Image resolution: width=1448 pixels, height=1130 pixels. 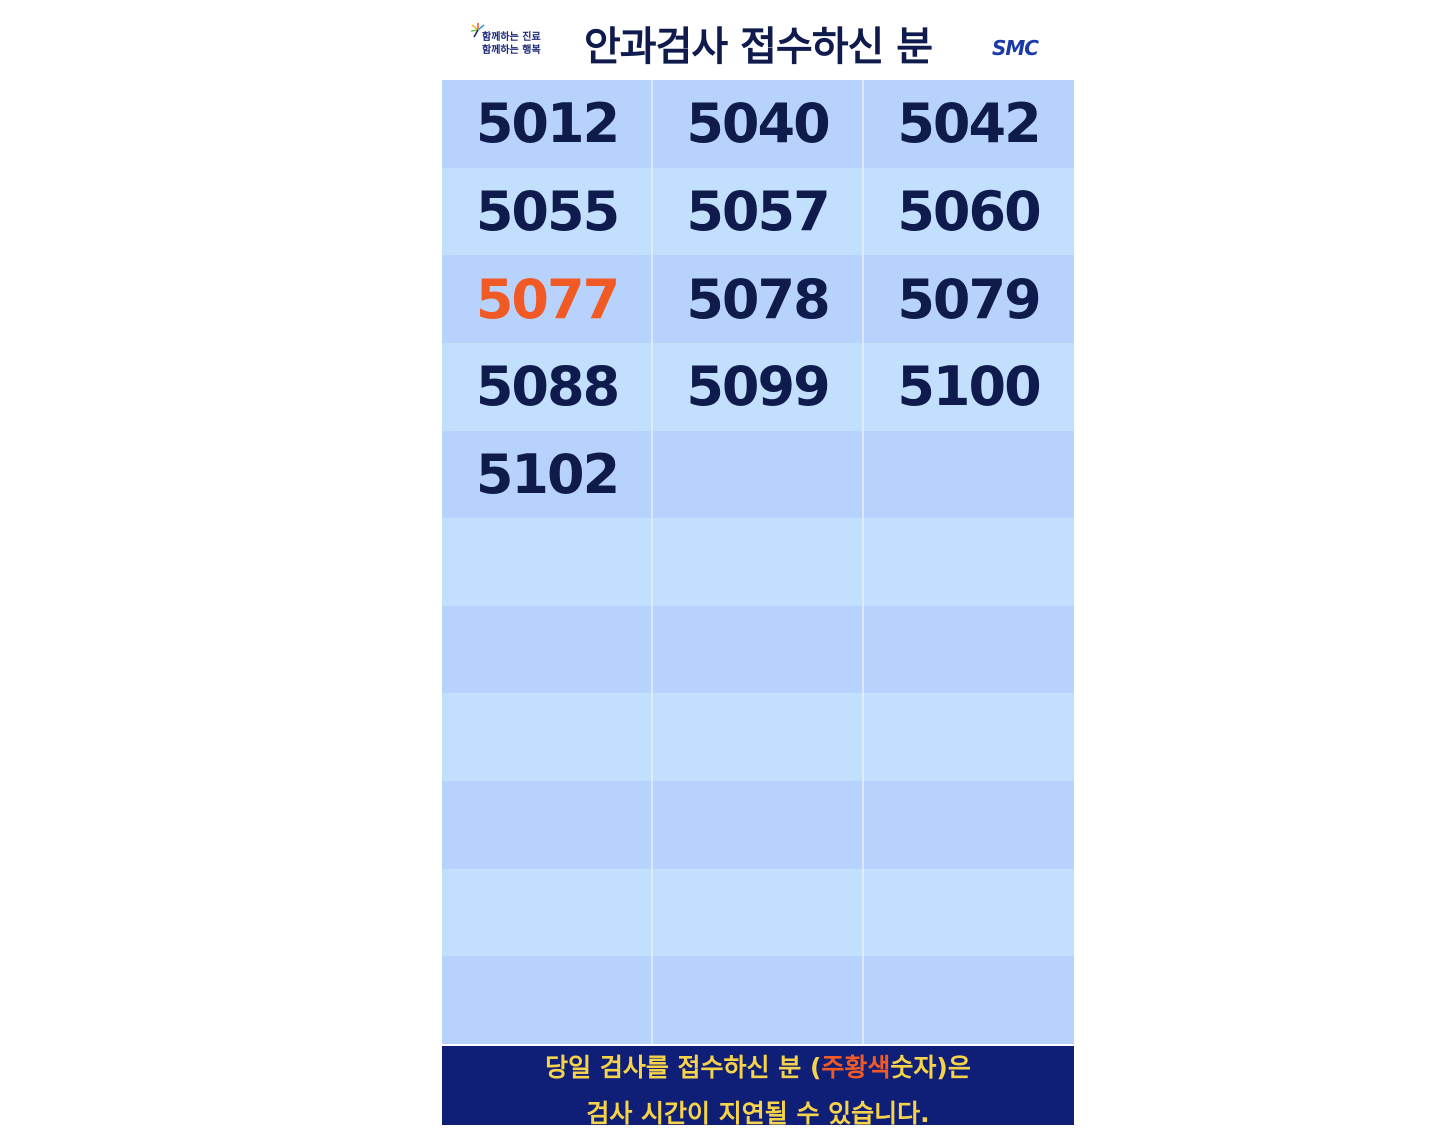 I want to click on header: 함께하는 진료 함께하는 행복 안과검사 접수하신 분 SMC, so click(x=758, y=40).